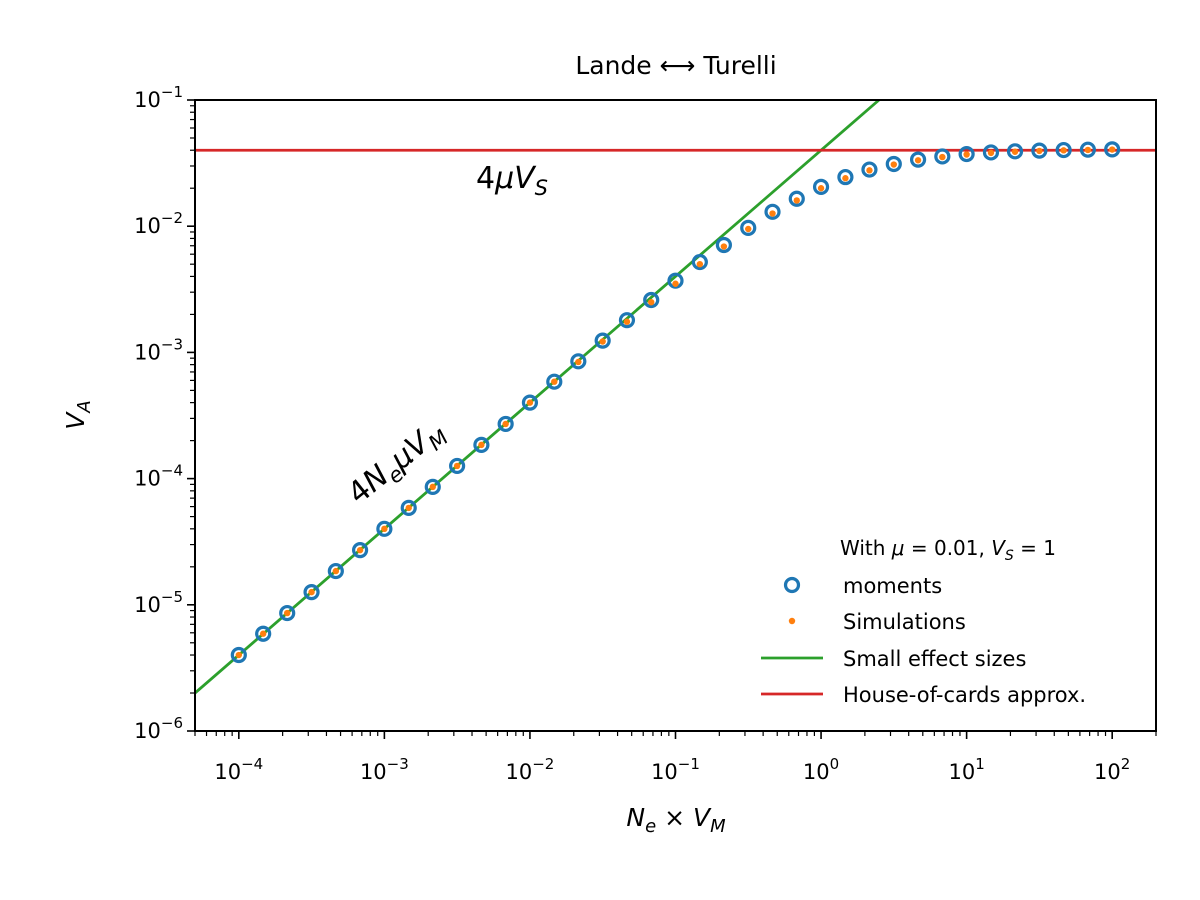 This screenshot has height=900, width=1200. What do you see at coordinates (78, 414) in the screenshot?
I see `y-axis-label: VA` at bounding box center [78, 414].